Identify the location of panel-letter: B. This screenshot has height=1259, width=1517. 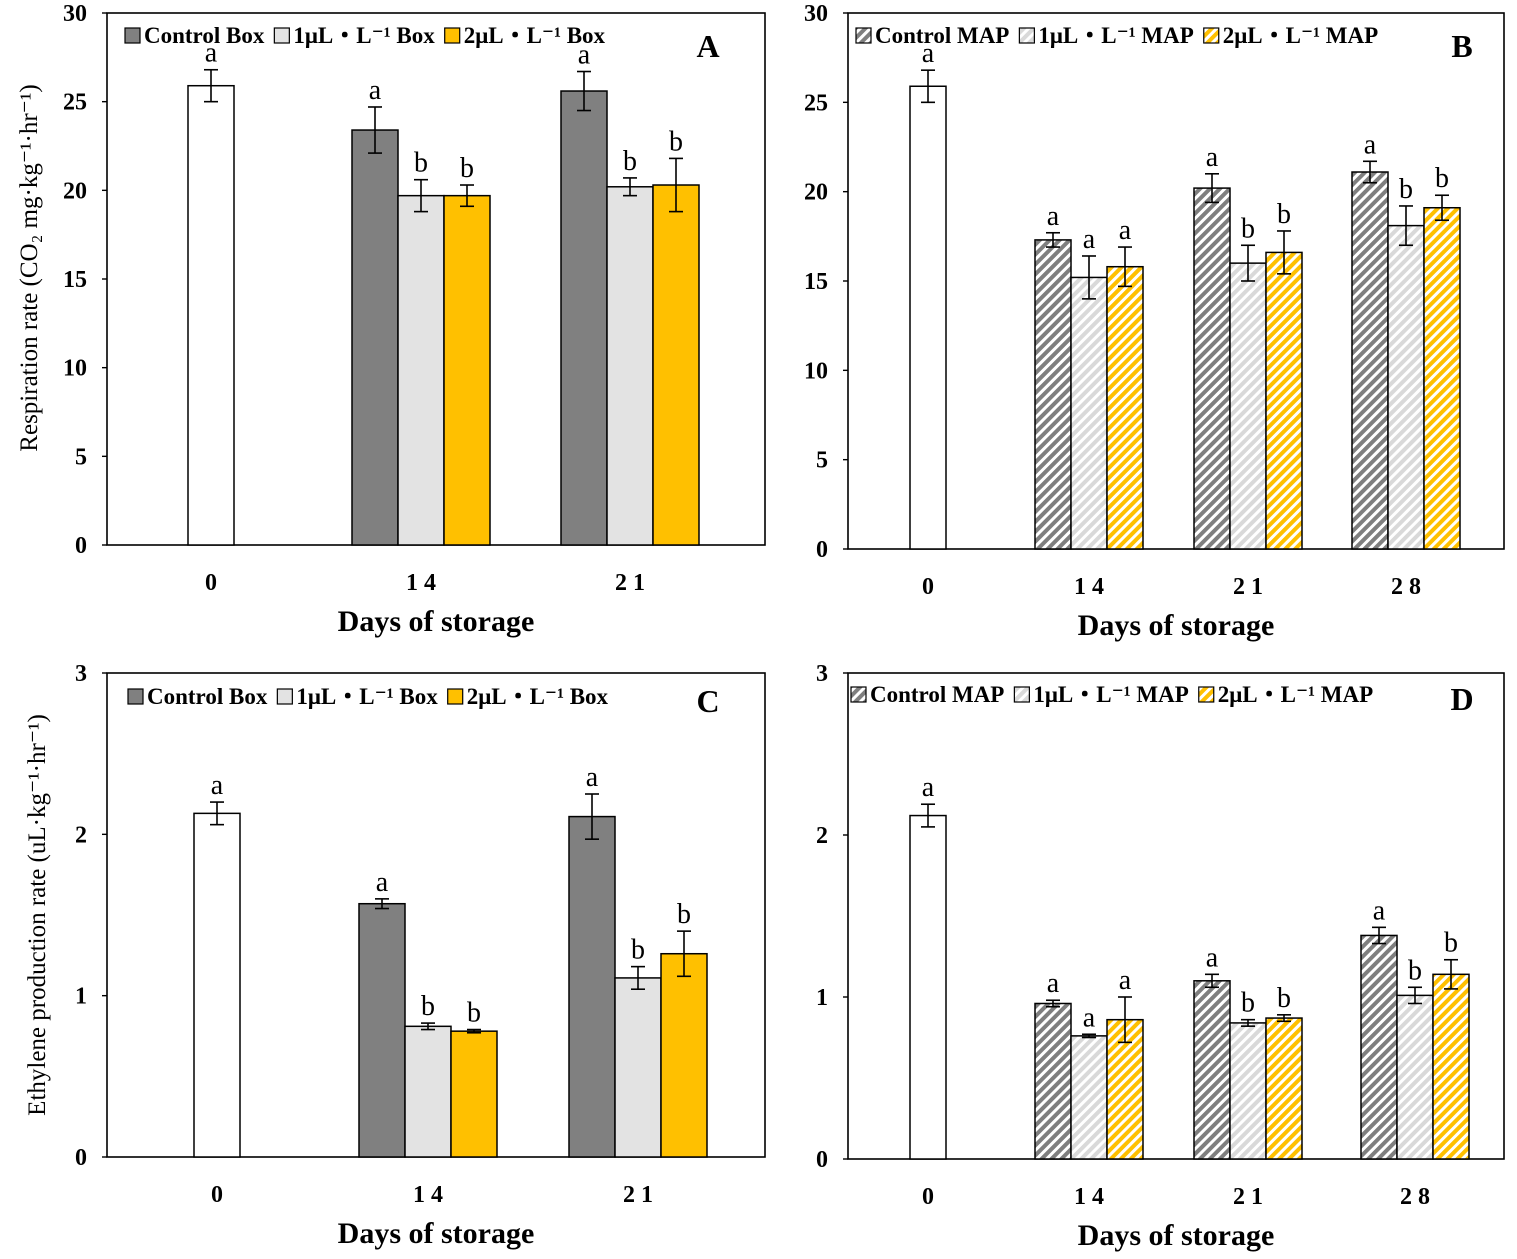
(1461, 46).